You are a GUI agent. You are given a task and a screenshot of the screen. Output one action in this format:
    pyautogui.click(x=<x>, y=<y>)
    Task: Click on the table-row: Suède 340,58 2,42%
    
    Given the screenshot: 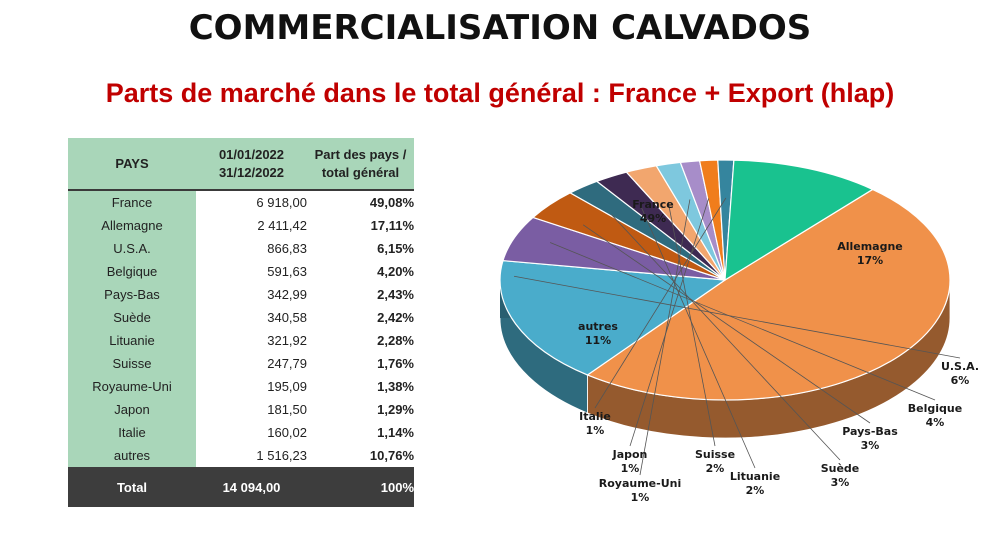 What is the action you would take?
    pyautogui.click(x=241, y=317)
    